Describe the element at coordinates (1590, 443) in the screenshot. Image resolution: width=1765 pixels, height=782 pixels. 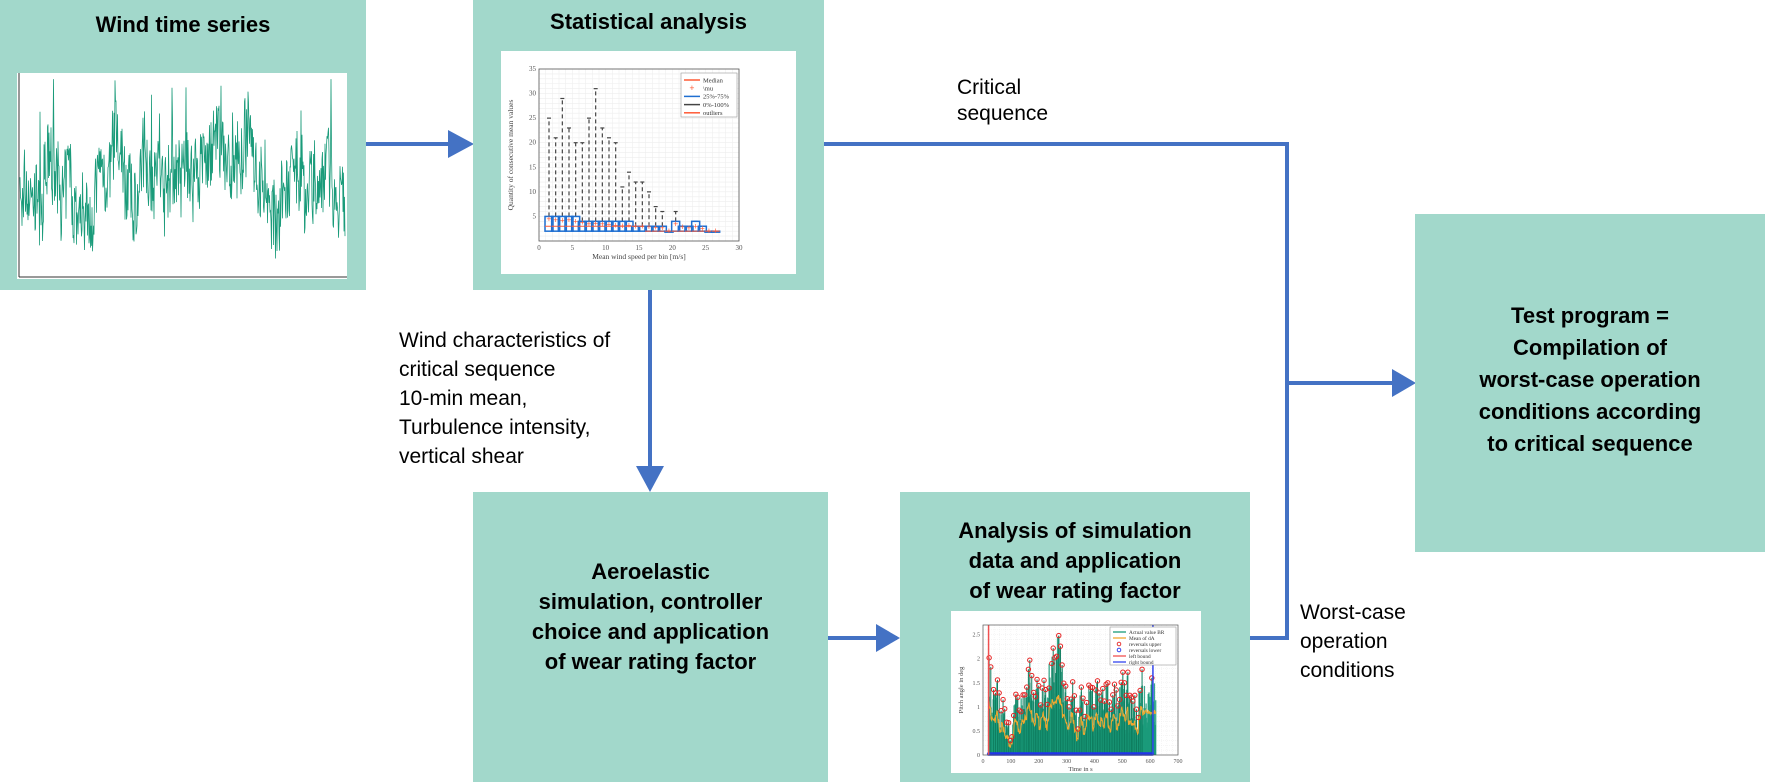
I see `title-line: to critical sequence` at that location.